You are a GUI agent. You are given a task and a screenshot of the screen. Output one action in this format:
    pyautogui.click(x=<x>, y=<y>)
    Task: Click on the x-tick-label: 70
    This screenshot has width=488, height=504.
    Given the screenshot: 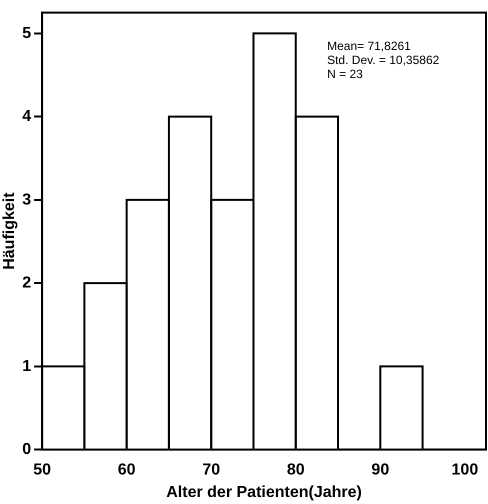 What is the action you would take?
    pyautogui.click(x=211, y=470)
    